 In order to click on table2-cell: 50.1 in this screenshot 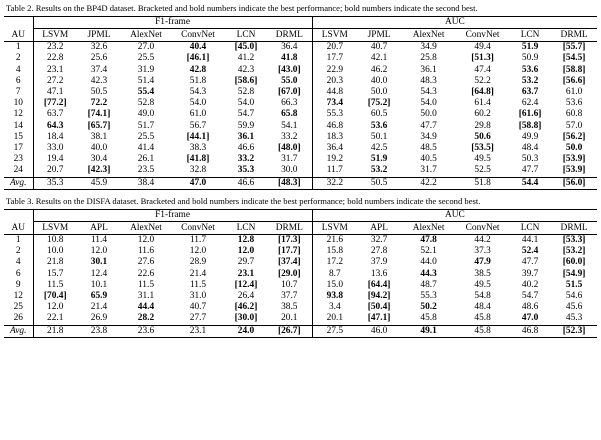, I will do `click(379, 136)`.